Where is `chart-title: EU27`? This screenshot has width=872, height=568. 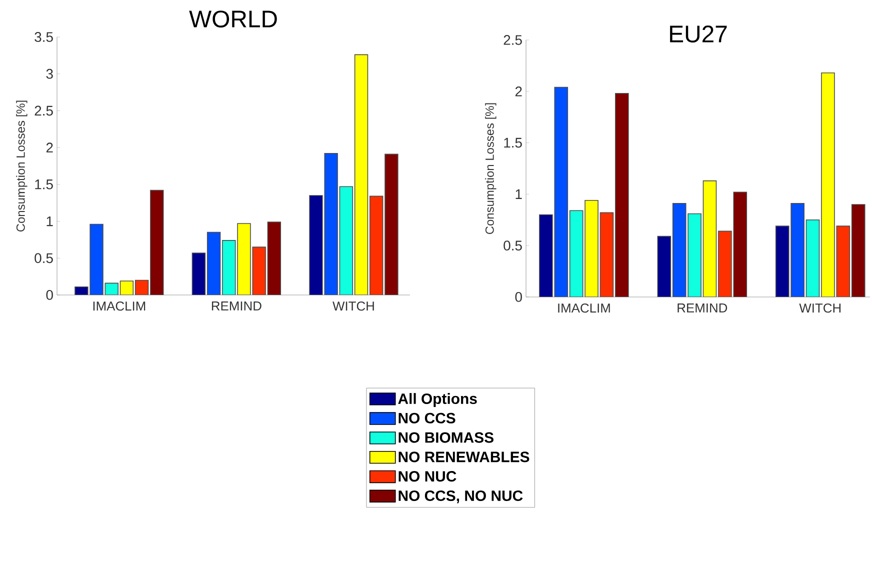 chart-title: EU27 is located at coordinates (698, 34).